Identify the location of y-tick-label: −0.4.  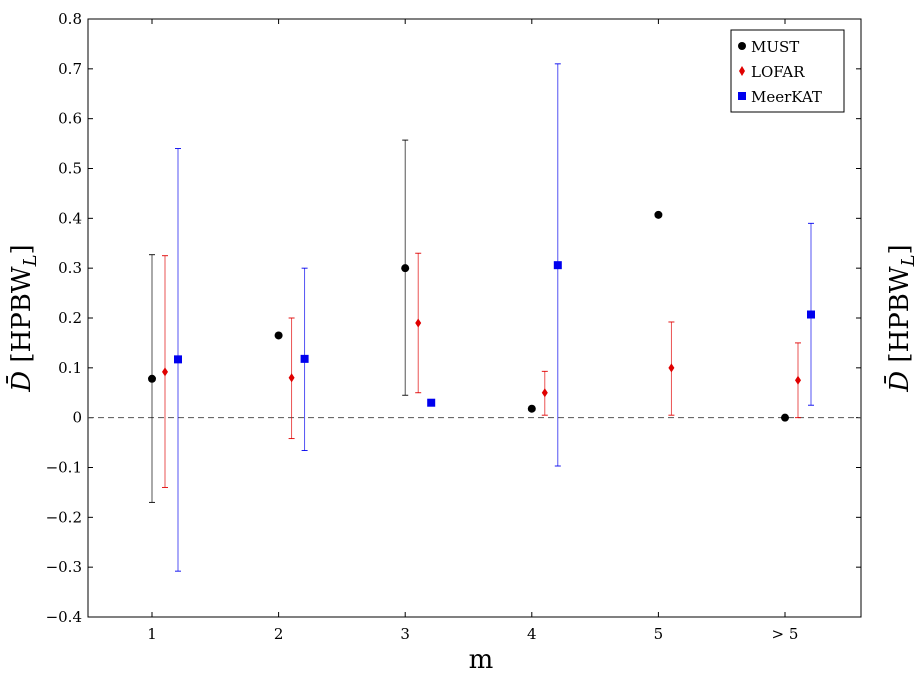
(64, 617).